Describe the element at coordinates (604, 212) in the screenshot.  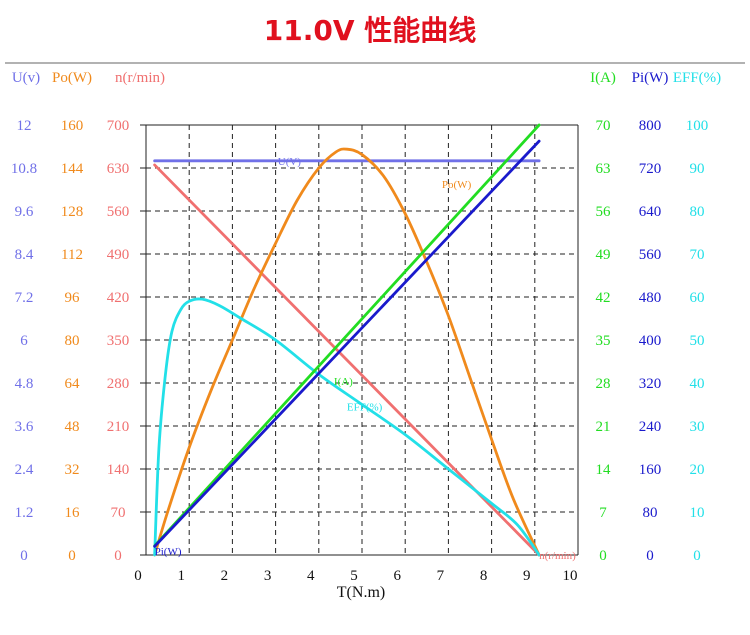
I see `y-tick-label-i: 56` at that location.